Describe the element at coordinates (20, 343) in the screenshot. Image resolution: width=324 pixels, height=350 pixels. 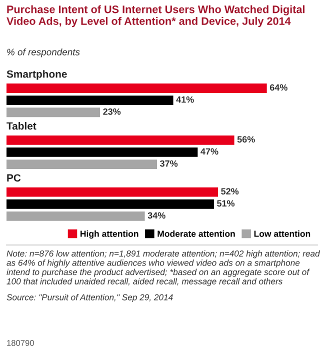
I see `text: 180790` at that location.